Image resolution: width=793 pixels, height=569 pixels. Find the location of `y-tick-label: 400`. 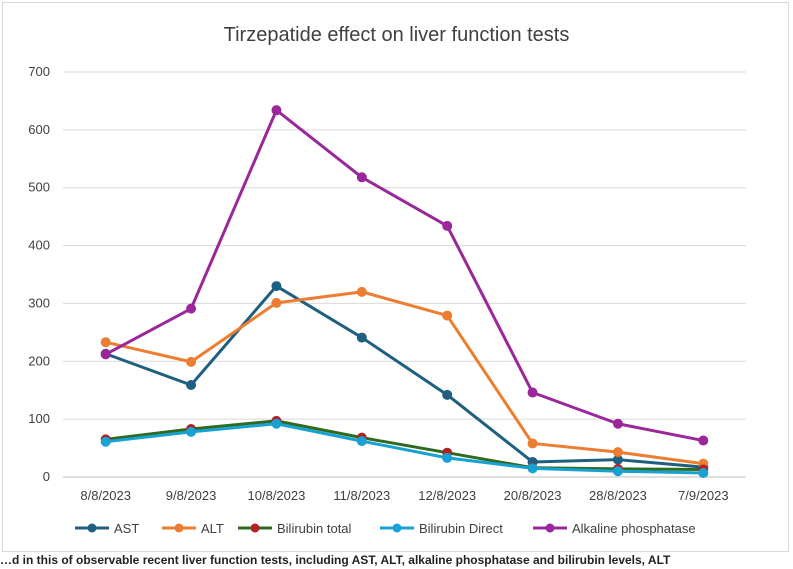

y-tick-label: 400 is located at coordinates (39, 245).